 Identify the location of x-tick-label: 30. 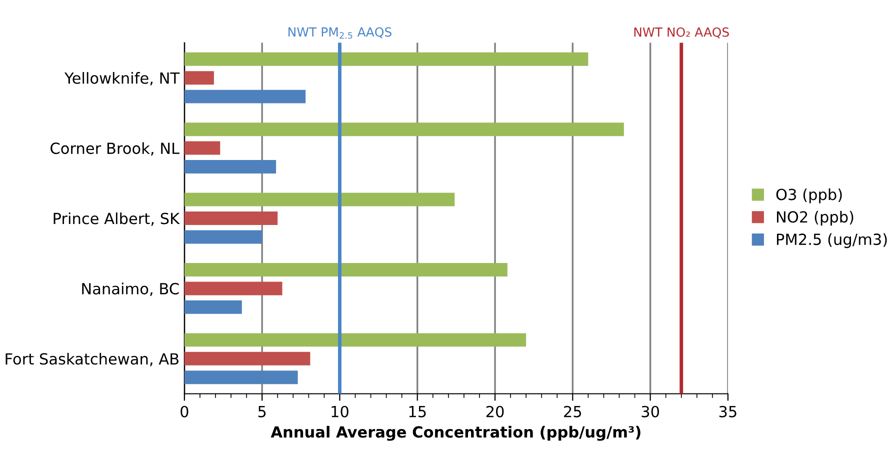
(651, 412).